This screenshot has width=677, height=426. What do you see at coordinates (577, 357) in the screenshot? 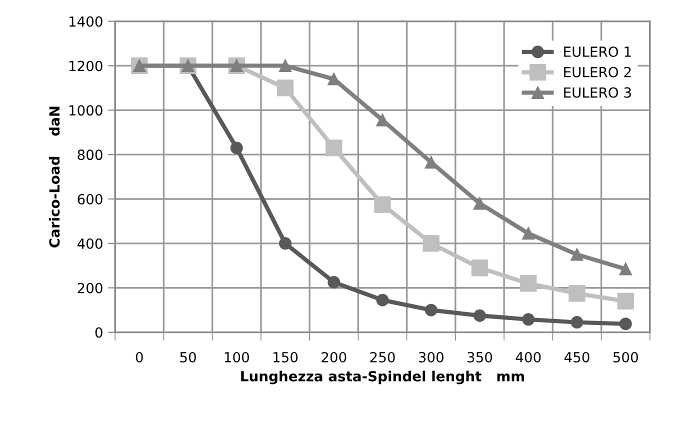
I see `x-tick-label: 450` at bounding box center [577, 357].